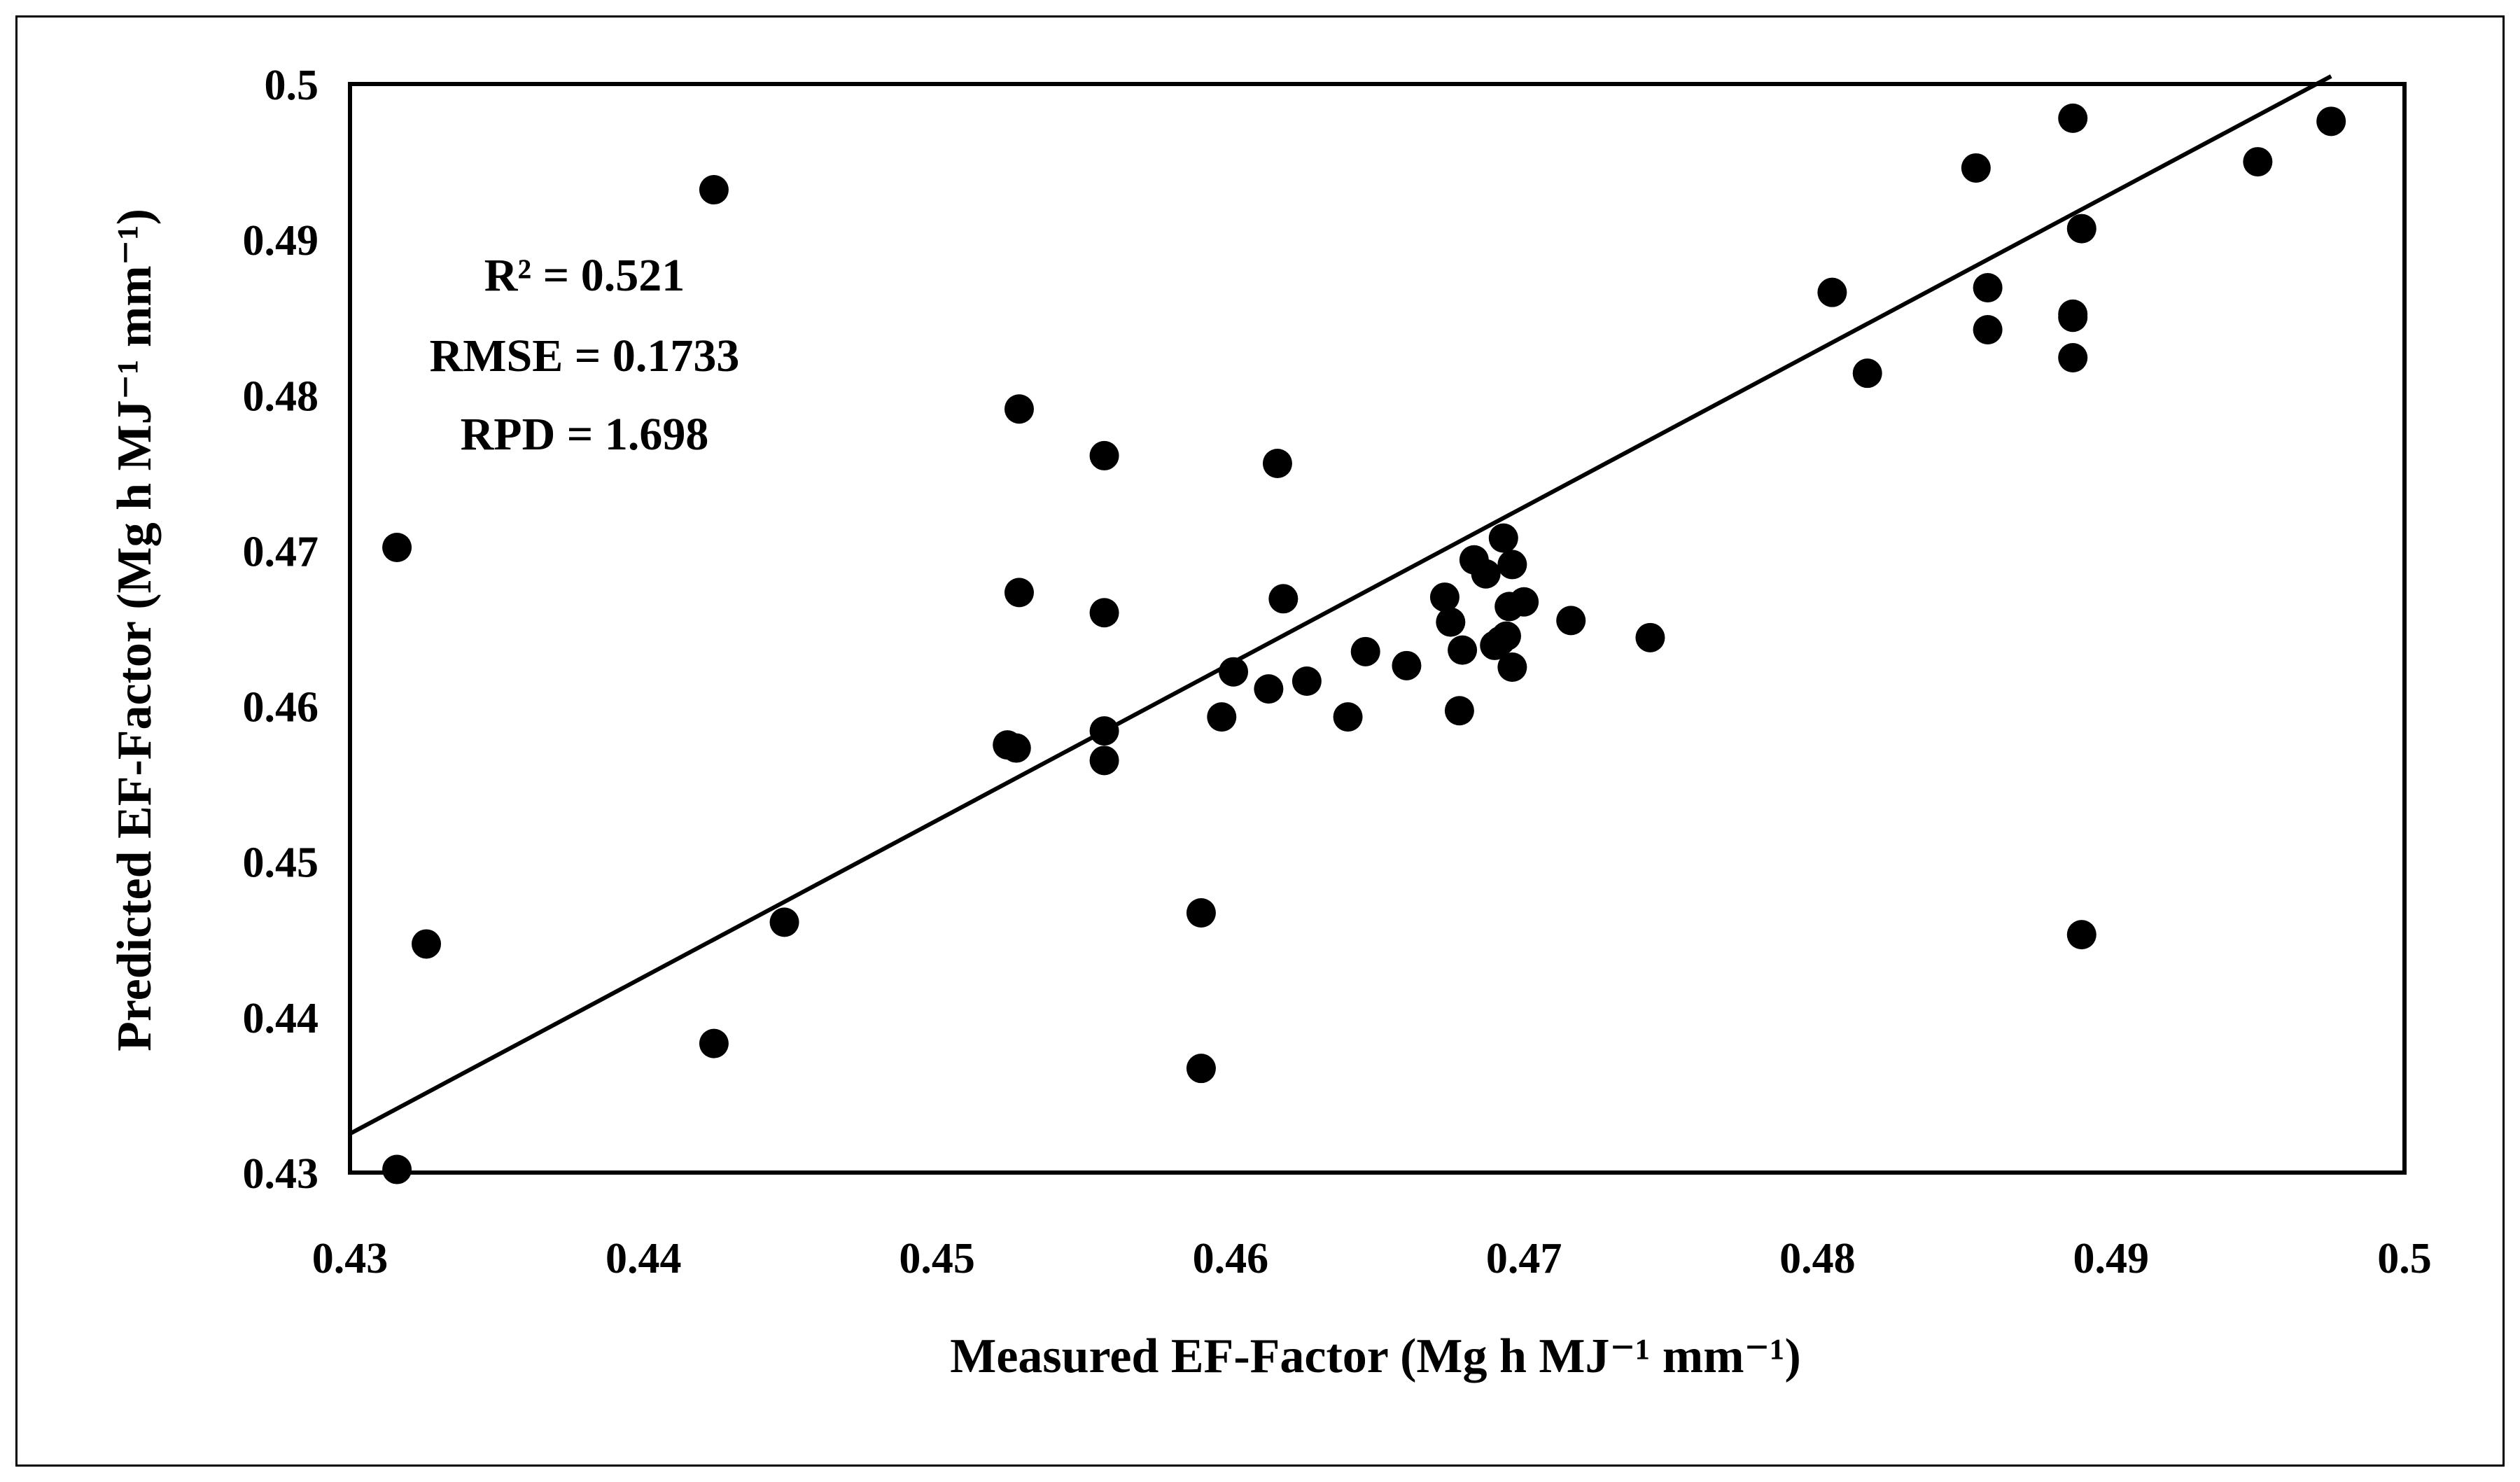 Image resolution: width=2520 pixels, height=1482 pixels. What do you see at coordinates (281, 241) in the screenshot?
I see `y-tick-label: 0.49` at bounding box center [281, 241].